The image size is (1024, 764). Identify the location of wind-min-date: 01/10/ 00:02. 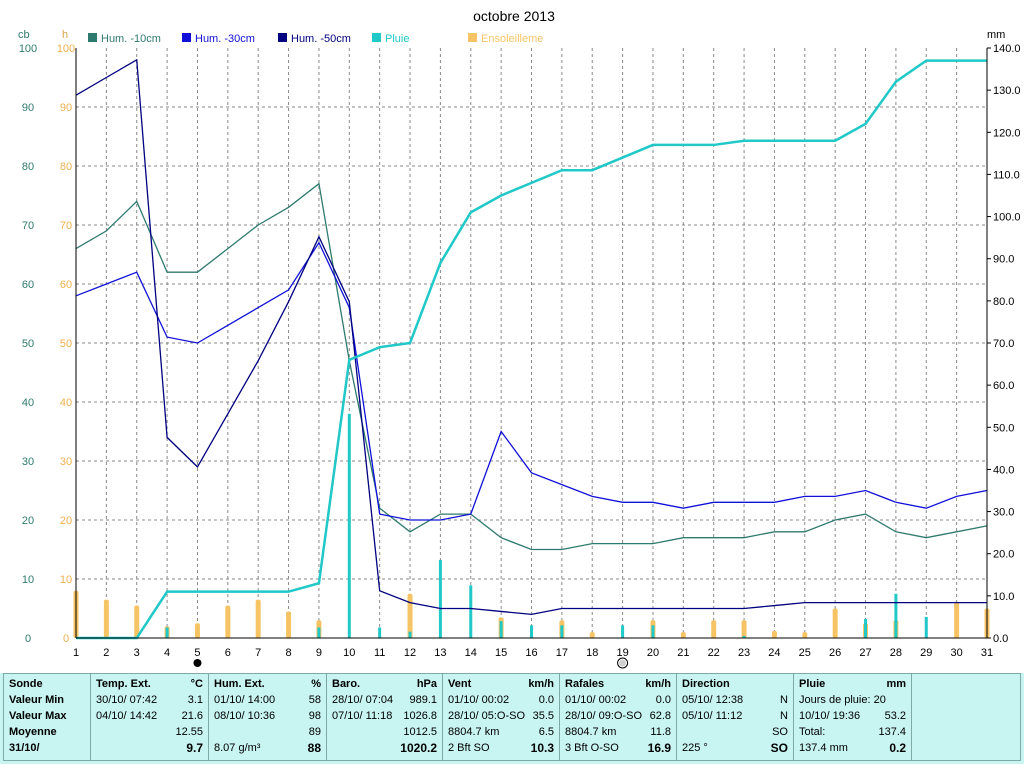
(479, 700).